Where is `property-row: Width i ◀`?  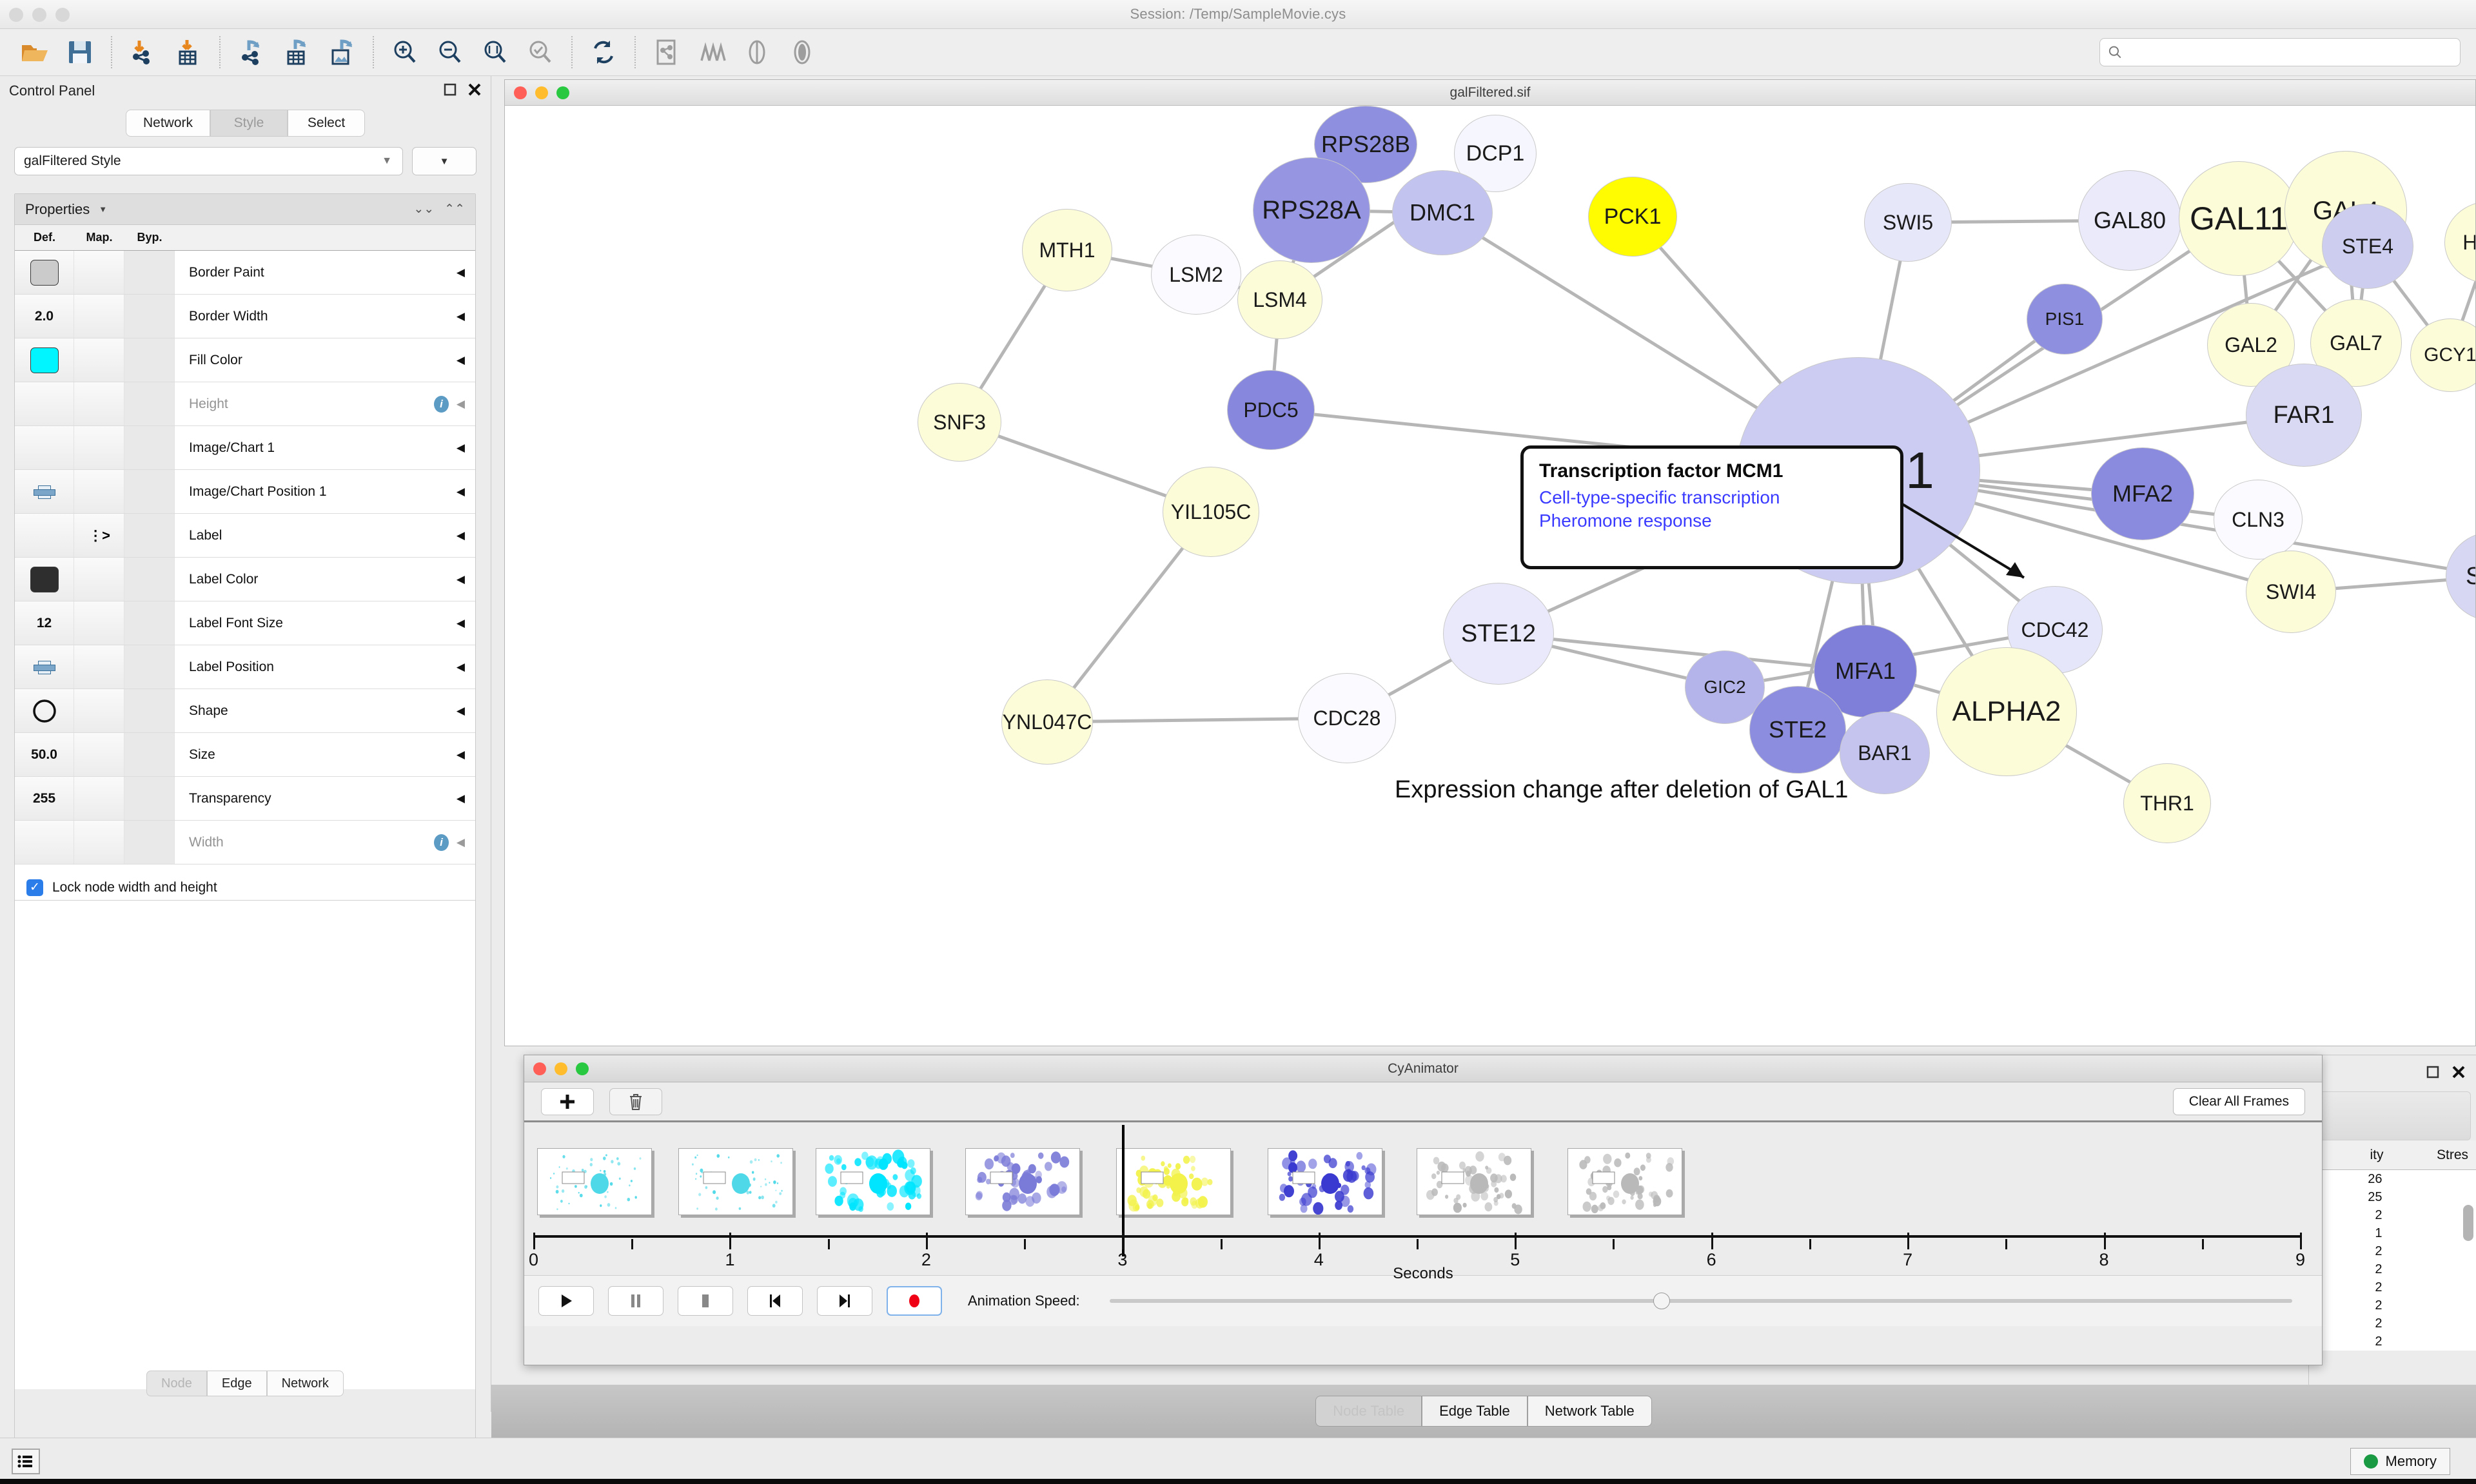 property-row: Width i ◀ is located at coordinates (245, 842).